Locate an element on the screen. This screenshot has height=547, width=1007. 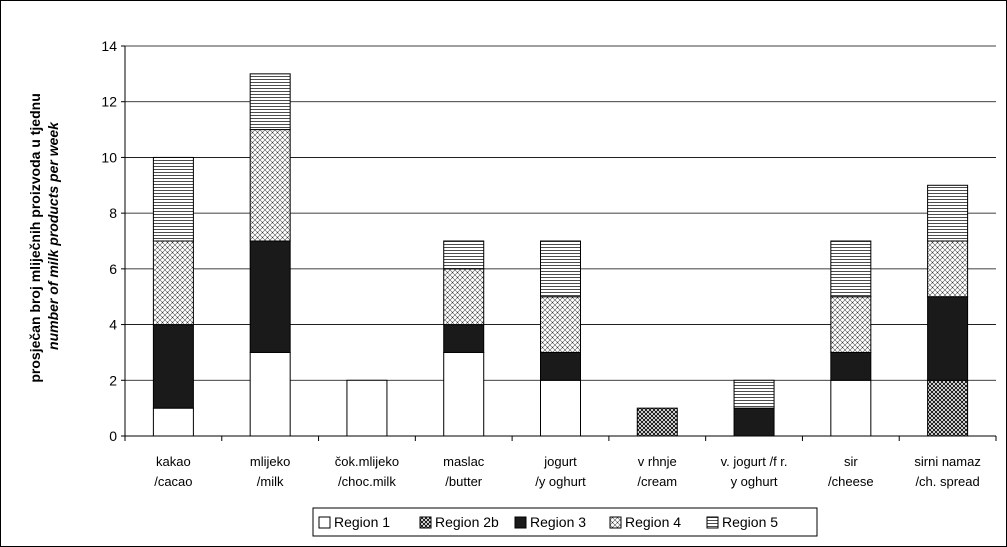
x-tick-label: sirni namaz/ch. spread is located at coordinates (947, 471).